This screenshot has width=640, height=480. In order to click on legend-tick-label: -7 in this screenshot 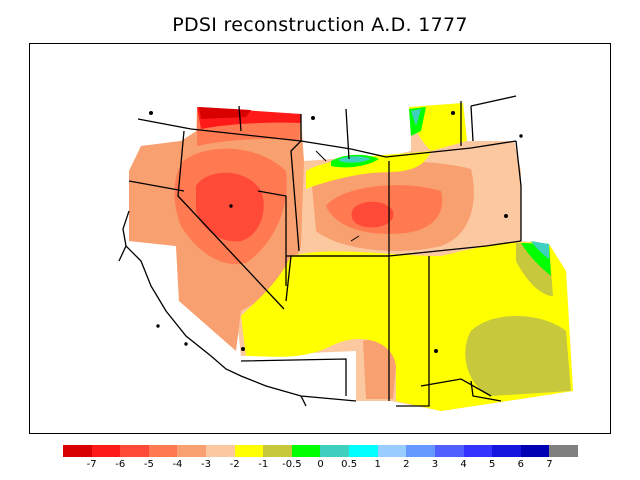, I will do `click(91, 464)`.